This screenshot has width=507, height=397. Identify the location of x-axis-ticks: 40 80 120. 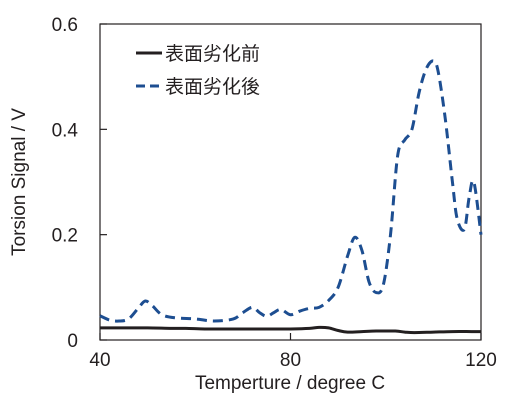
(293, 352).